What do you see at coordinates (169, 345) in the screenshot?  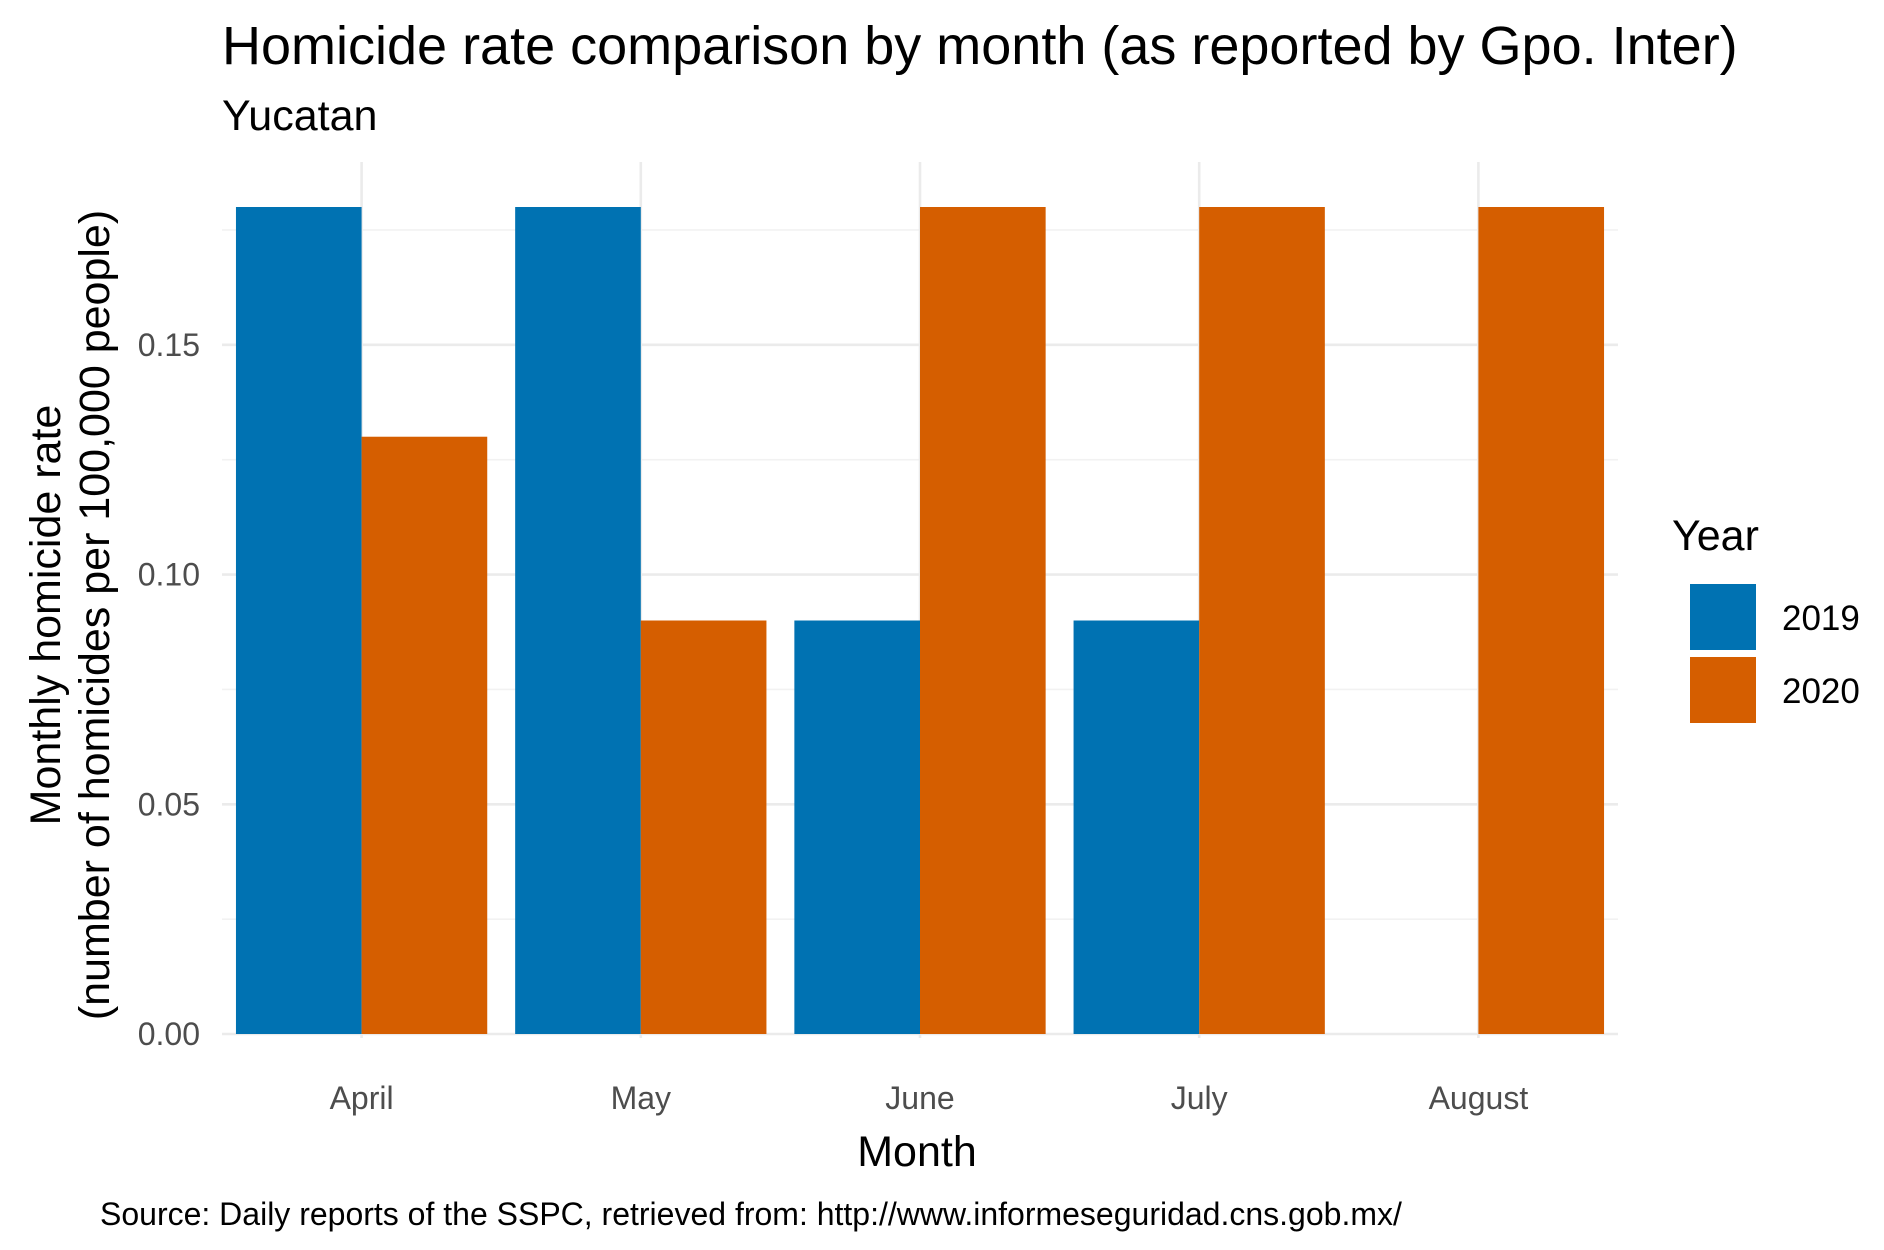 I see `y-tick-label: 0.15` at bounding box center [169, 345].